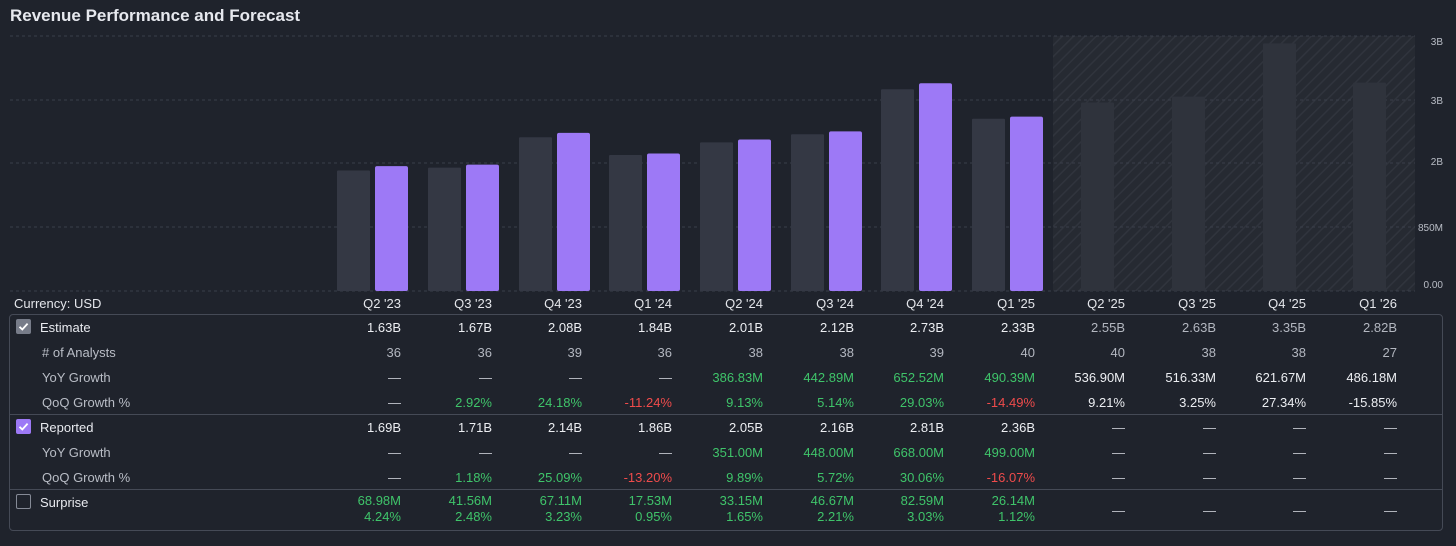 This screenshot has height=546, width=1456. I want to click on surprise-percent: 1.65%, so click(744, 516).